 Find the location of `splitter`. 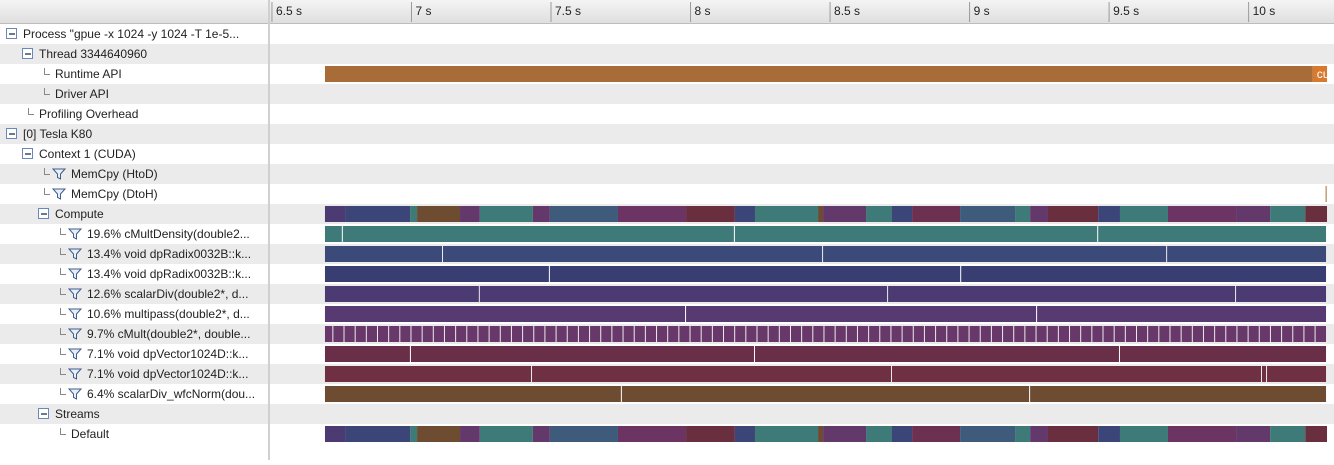

splitter is located at coordinates (269, 230).